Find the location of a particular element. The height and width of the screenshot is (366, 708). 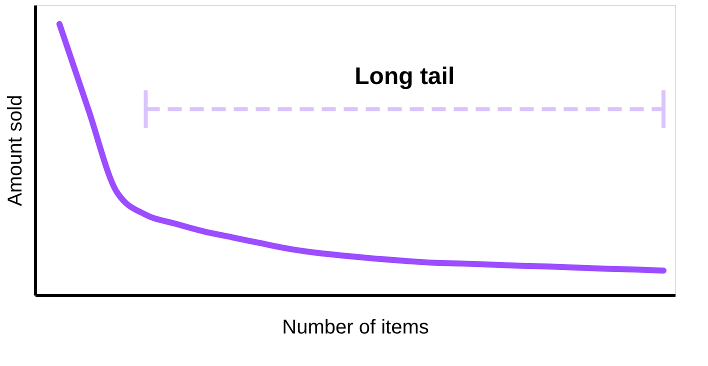

series-label: Long tail is located at coordinates (404, 76).